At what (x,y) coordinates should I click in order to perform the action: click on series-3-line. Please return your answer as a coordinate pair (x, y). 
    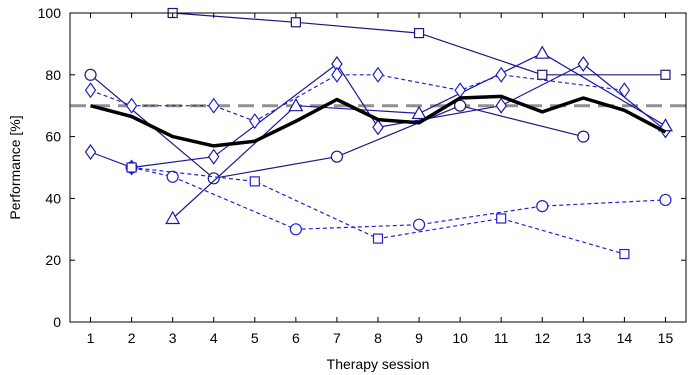
    Looking at the image, I should click on (419, 44).